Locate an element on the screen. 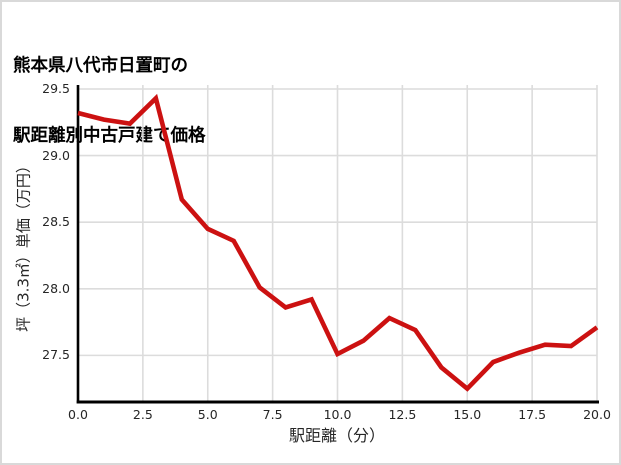  x-tick-label: 0.0 is located at coordinates (78, 414).